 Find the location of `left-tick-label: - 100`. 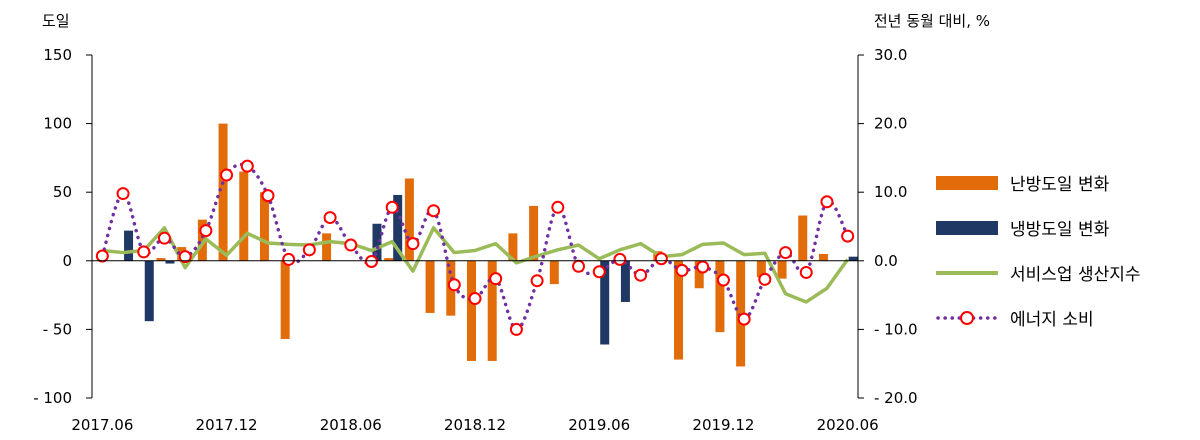

left-tick-label: - 100 is located at coordinates (52, 398).